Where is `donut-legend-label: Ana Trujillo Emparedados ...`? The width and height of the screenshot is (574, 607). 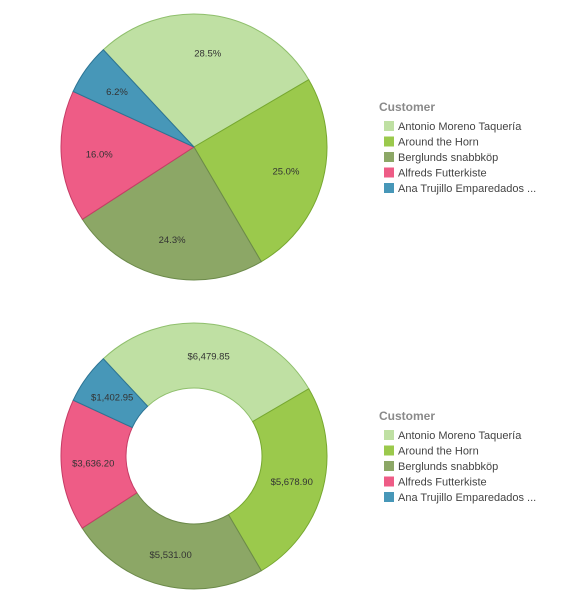
donut-legend-label: Ana Trujillo Emparedados ... is located at coordinates (467, 498).